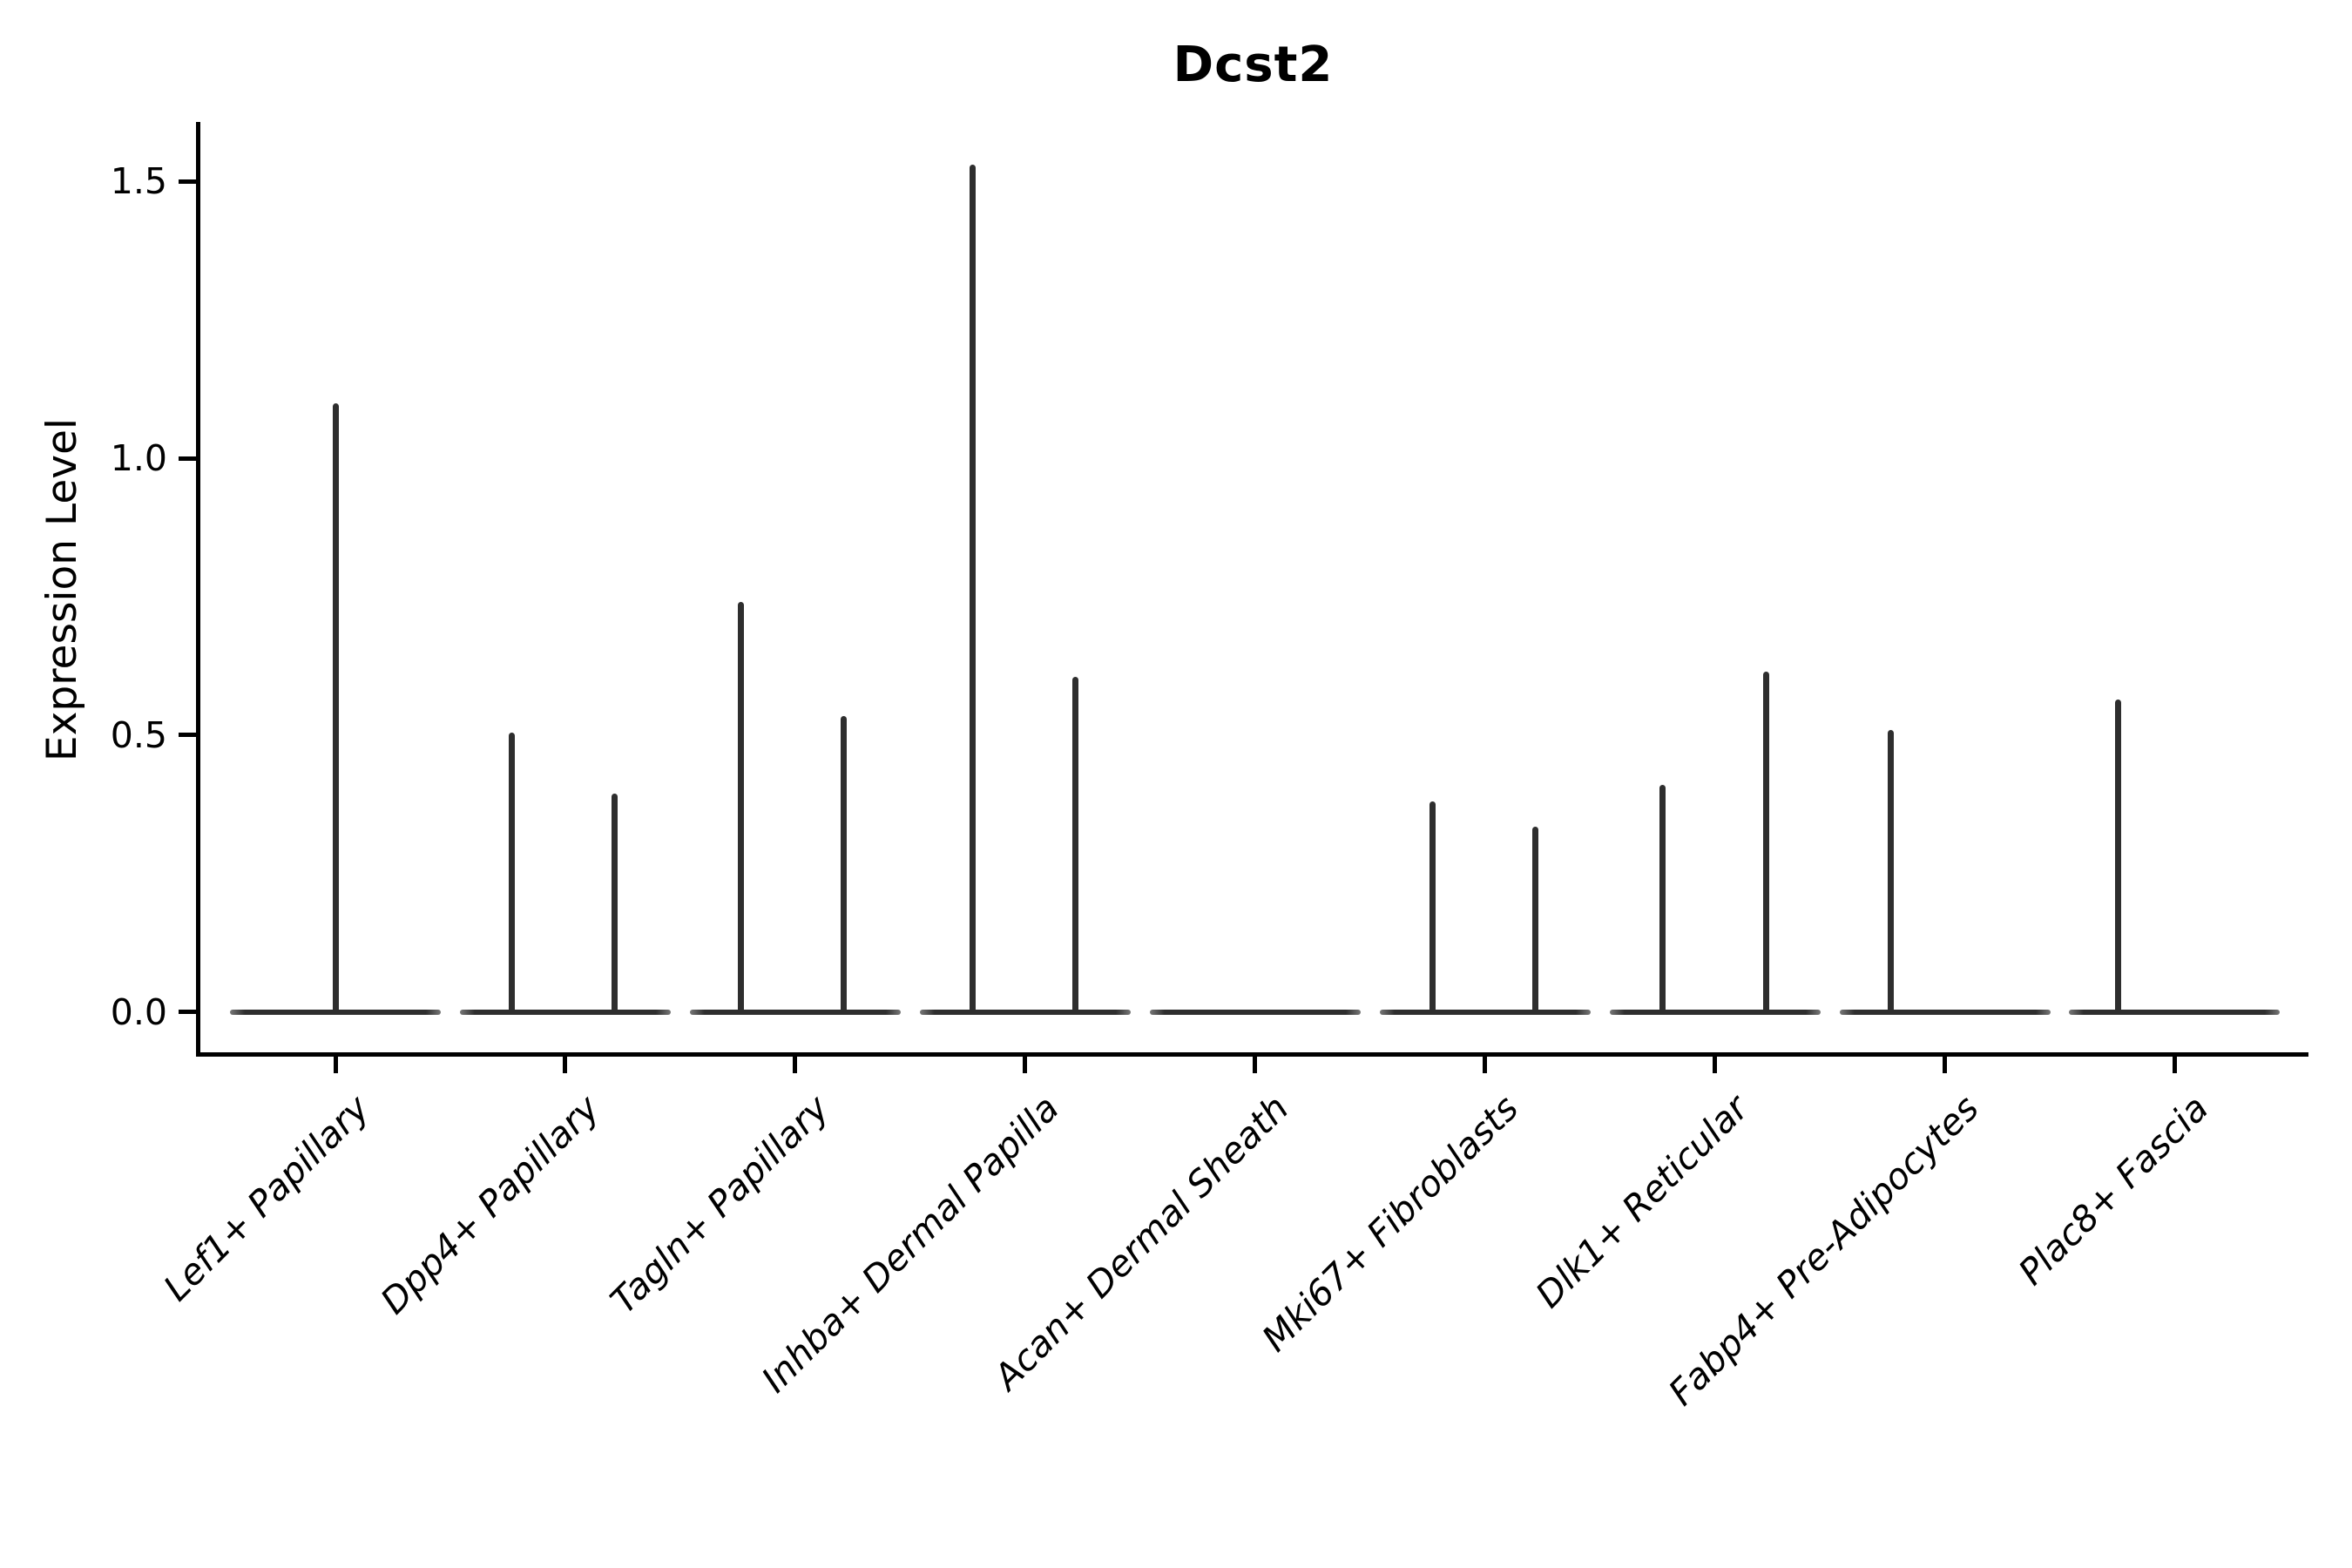  I want to click on x-tick-label: Mki67+ Fibroblasts, so click(1390, 1223).